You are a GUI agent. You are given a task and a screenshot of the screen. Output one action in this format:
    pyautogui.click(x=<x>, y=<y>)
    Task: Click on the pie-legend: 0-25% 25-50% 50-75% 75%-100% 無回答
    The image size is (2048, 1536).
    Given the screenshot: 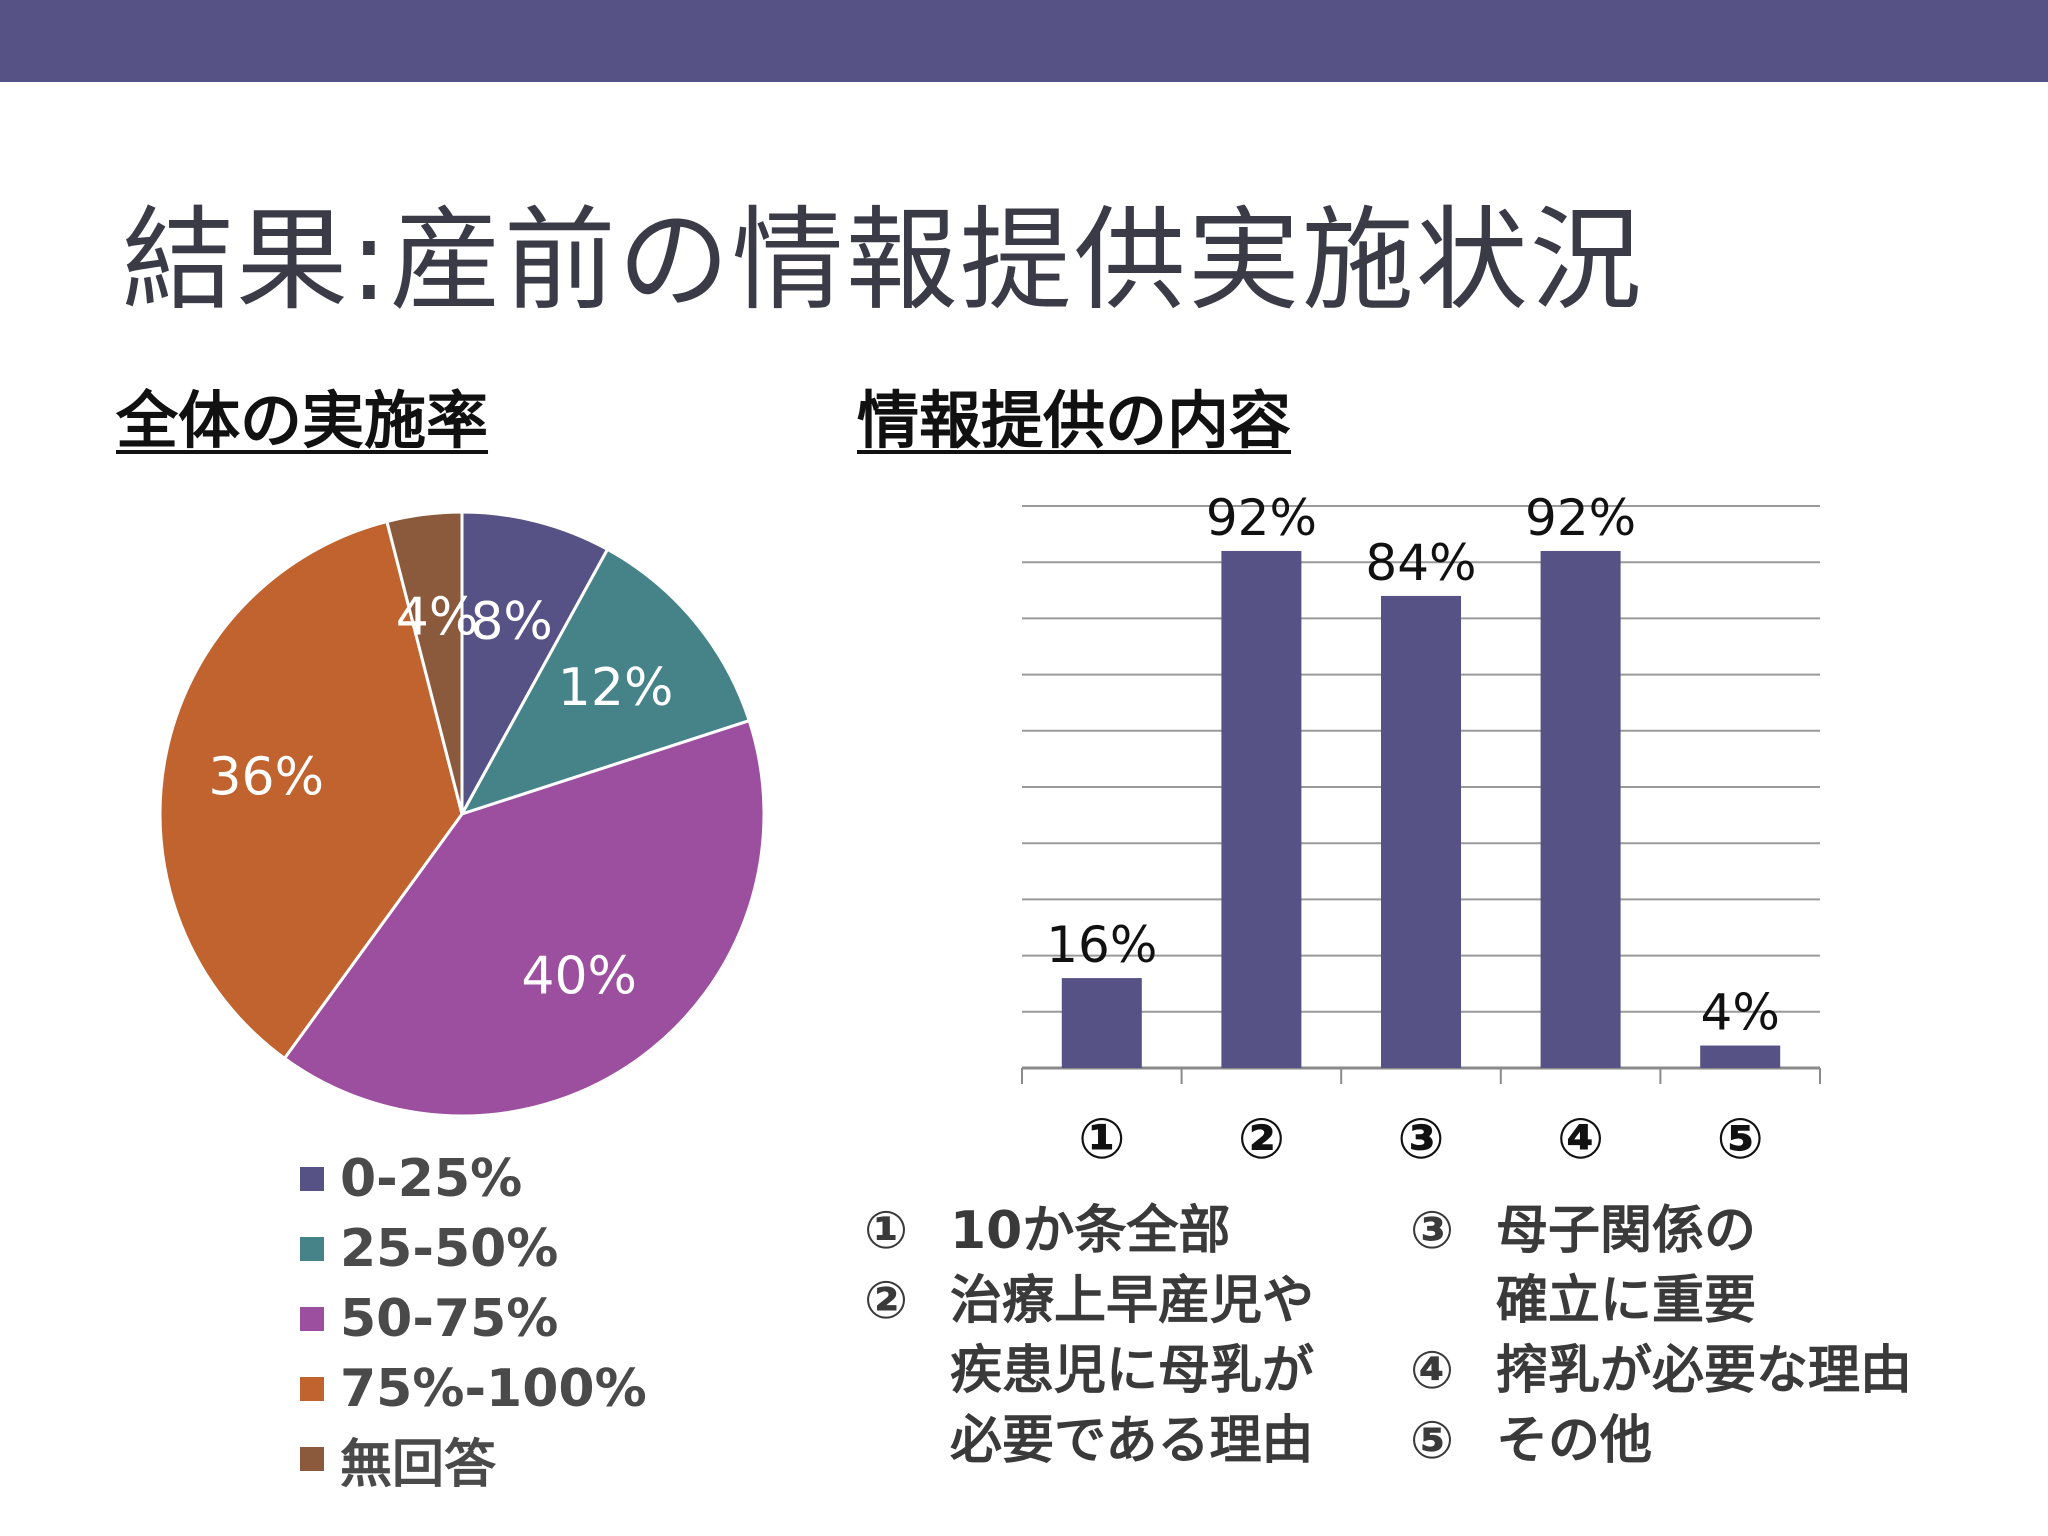 What is the action you would take?
    pyautogui.click(x=473, y=1319)
    